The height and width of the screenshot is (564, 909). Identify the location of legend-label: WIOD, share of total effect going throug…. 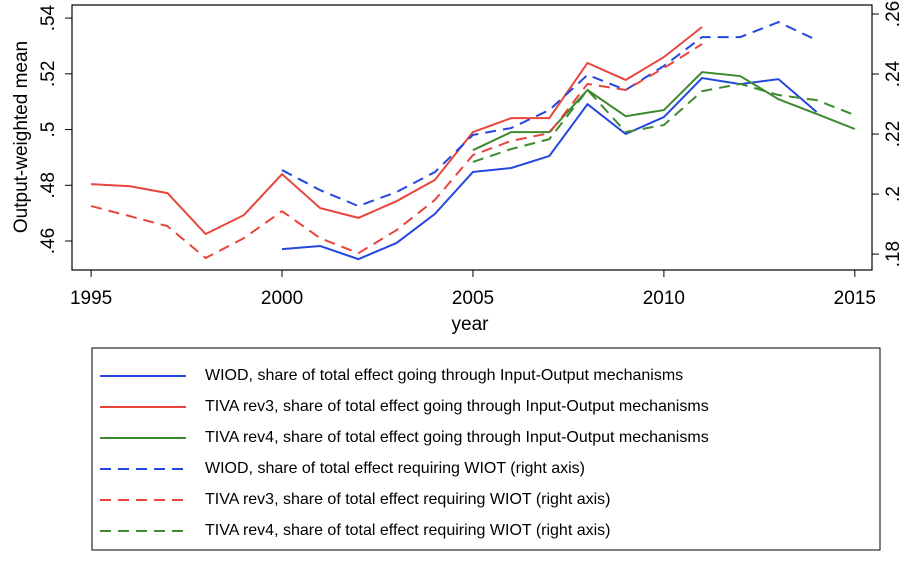
(444, 375).